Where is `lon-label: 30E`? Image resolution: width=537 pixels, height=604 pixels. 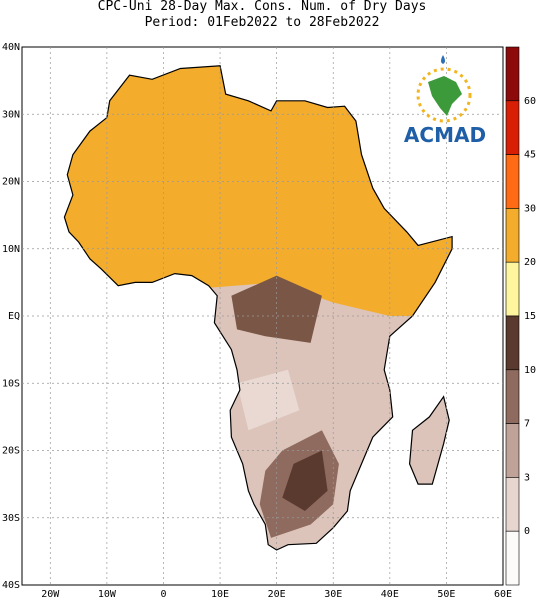
lon-label: 30E is located at coordinates (333, 594).